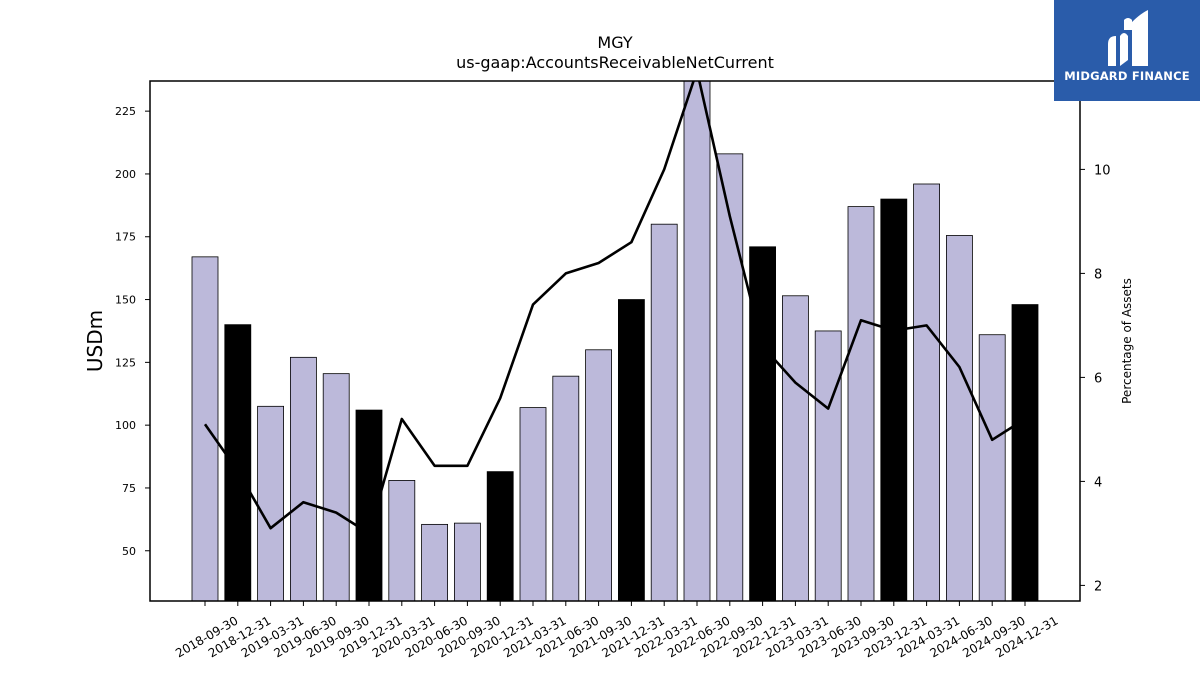 The width and height of the screenshot is (1200, 675). I want to click on y-tick-label: 50, so click(129, 551).